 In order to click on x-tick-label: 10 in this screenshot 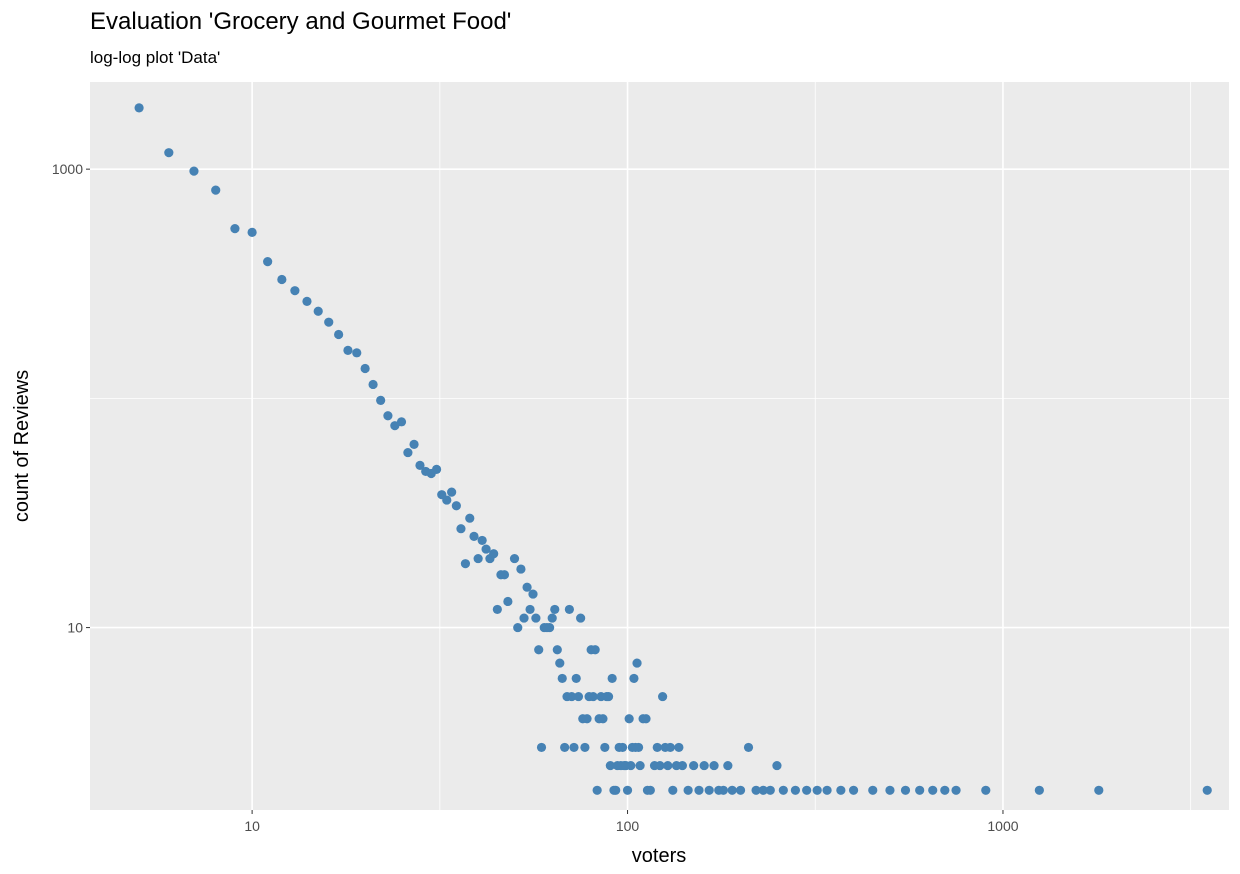, I will do `click(252, 826)`.